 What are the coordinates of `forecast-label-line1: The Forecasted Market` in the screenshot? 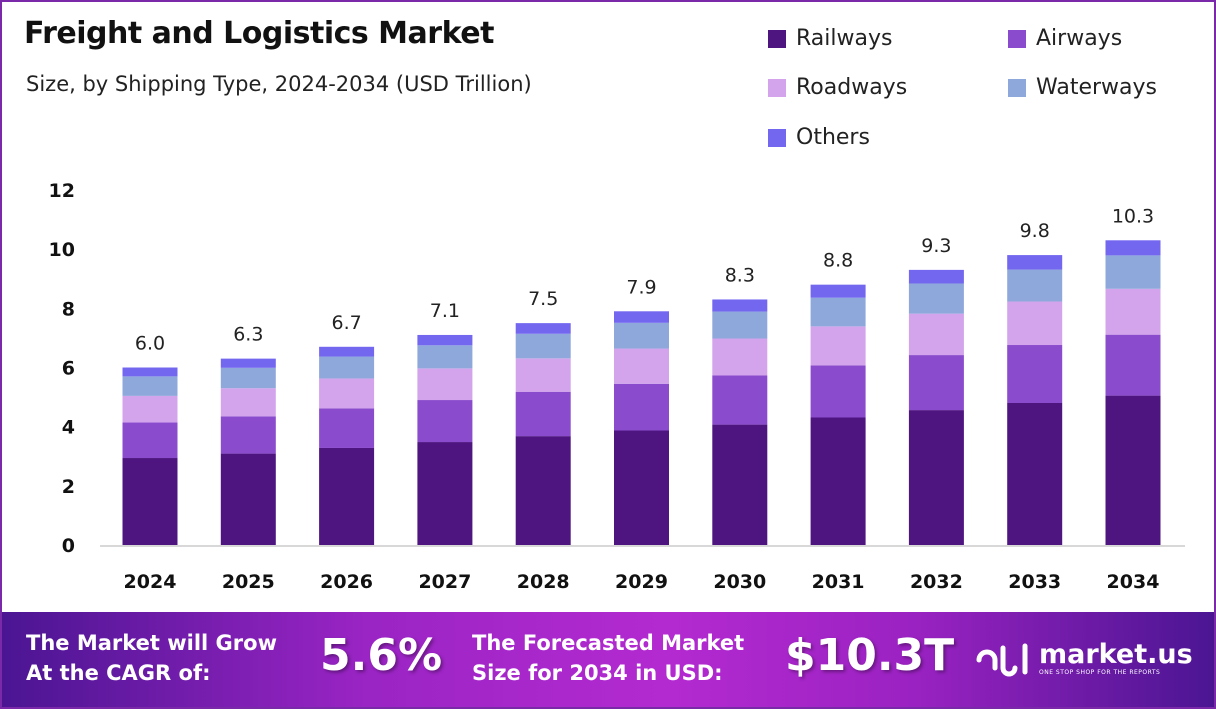 It's located at (608, 643).